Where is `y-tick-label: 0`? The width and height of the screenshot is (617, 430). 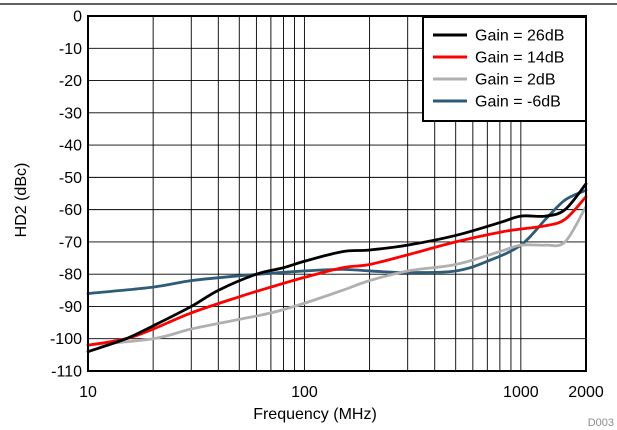
y-tick-label: 0 is located at coordinates (77, 17).